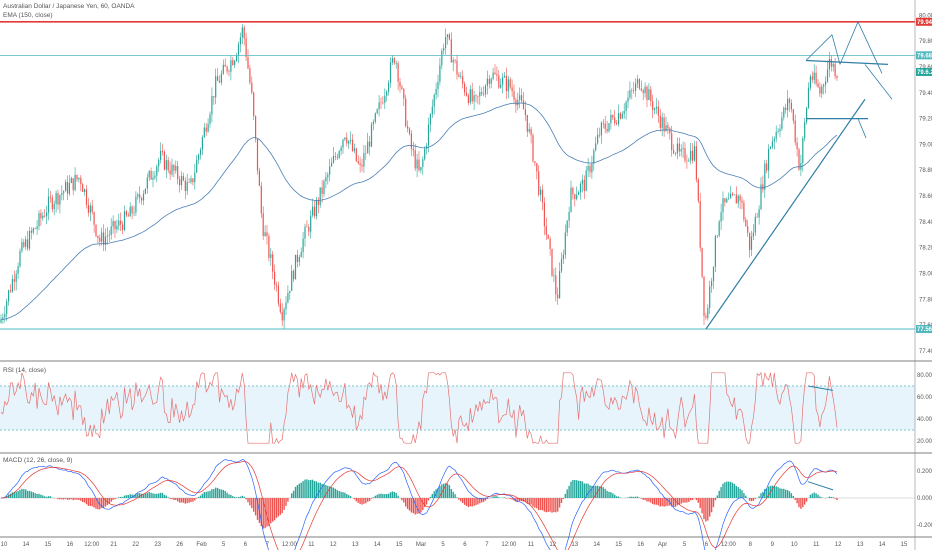  Describe the element at coordinates (399, 545) in the screenshot. I see `time-tick-label: 15` at that location.